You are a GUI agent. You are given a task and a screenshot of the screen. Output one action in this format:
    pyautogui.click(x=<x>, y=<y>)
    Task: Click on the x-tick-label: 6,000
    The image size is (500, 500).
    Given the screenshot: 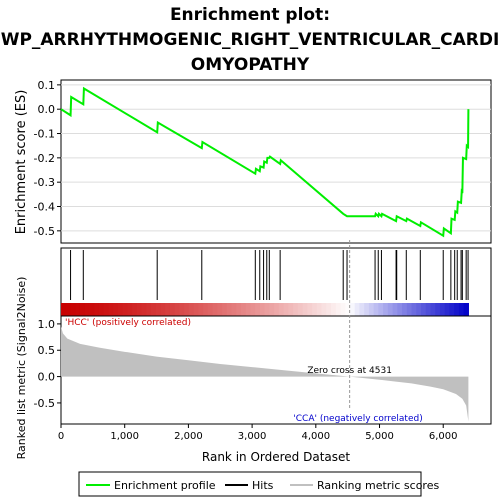 What is the action you would take?
    pyautogui.click(x=443, y=436)
    